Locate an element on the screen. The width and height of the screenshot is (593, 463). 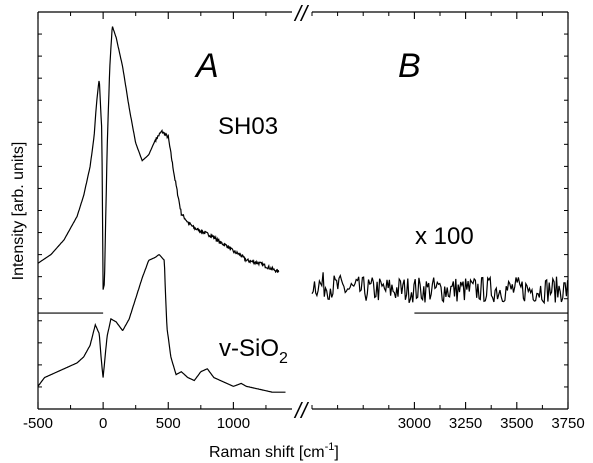
x-axis-title-main: Raman shift [cm is located at coordinates (267, 452).